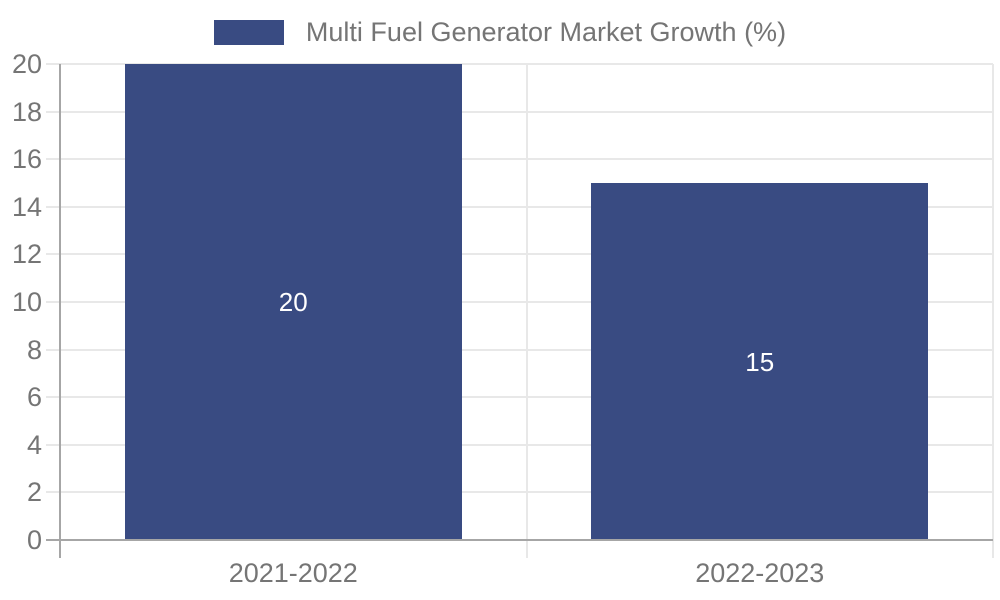 The width and height of the screenshot is (1000, 600). Describe the element at coordinates (26, 111) in the screenshot. I see `y-tick-label: 18` at that location.